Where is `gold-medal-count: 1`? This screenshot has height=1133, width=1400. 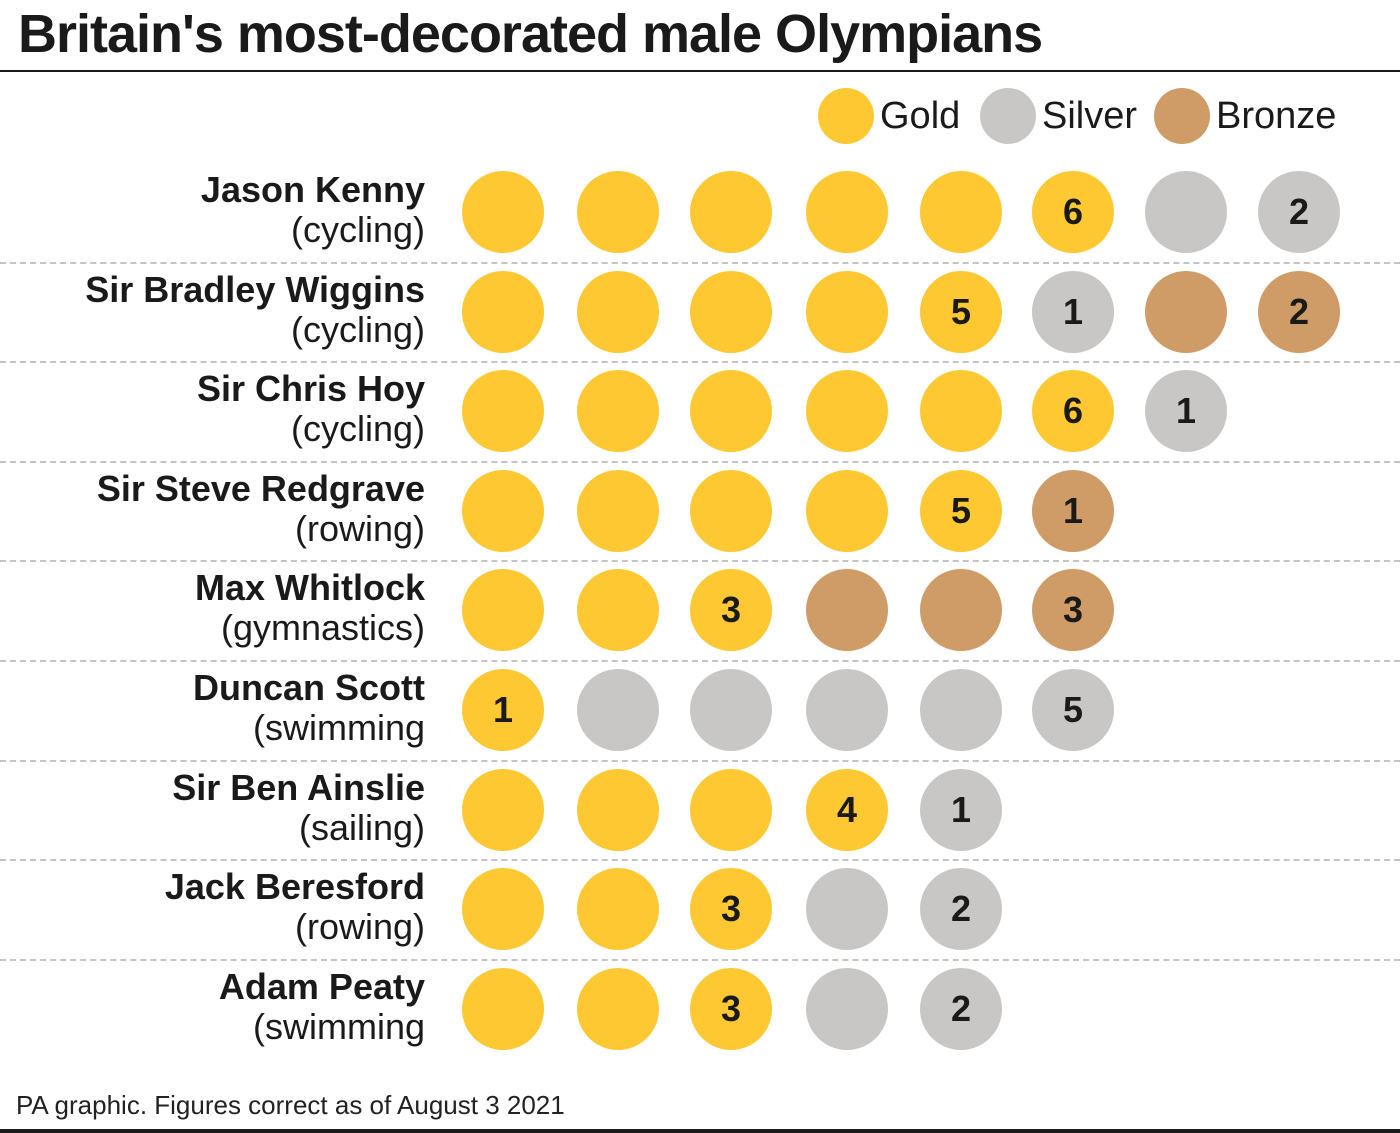 gold-medal-count: 1 is located at coordinates (503, 710).